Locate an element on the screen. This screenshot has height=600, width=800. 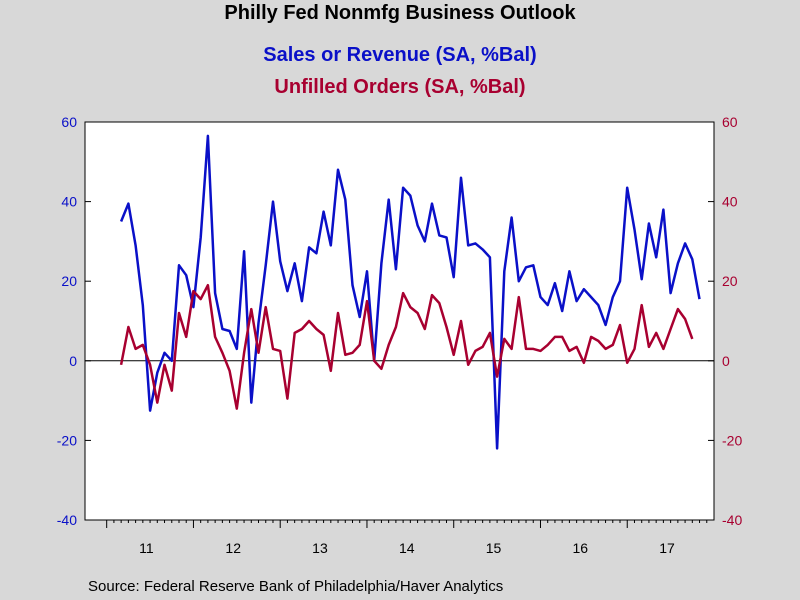
right-ytick-label: 20 is located at coordinates (730, 281).